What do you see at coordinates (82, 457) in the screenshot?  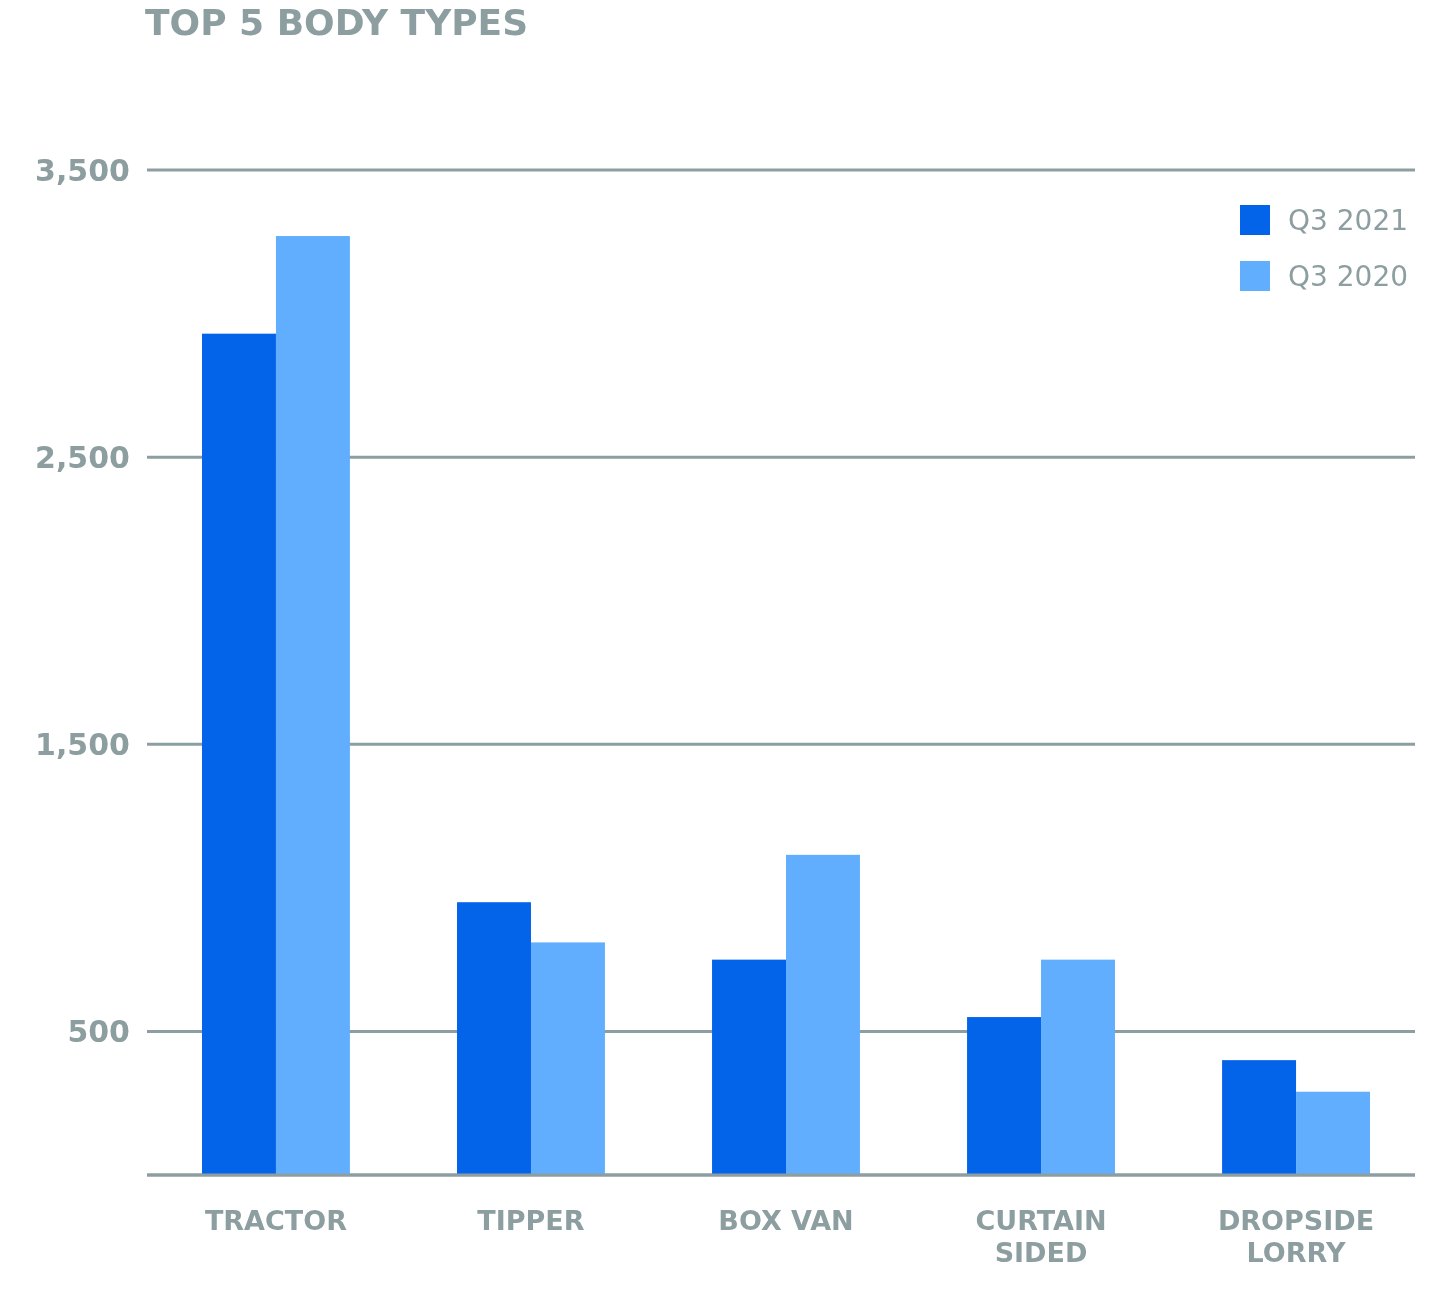 I see `y-tick-label: 2,500` at bounding box center [82, 457].